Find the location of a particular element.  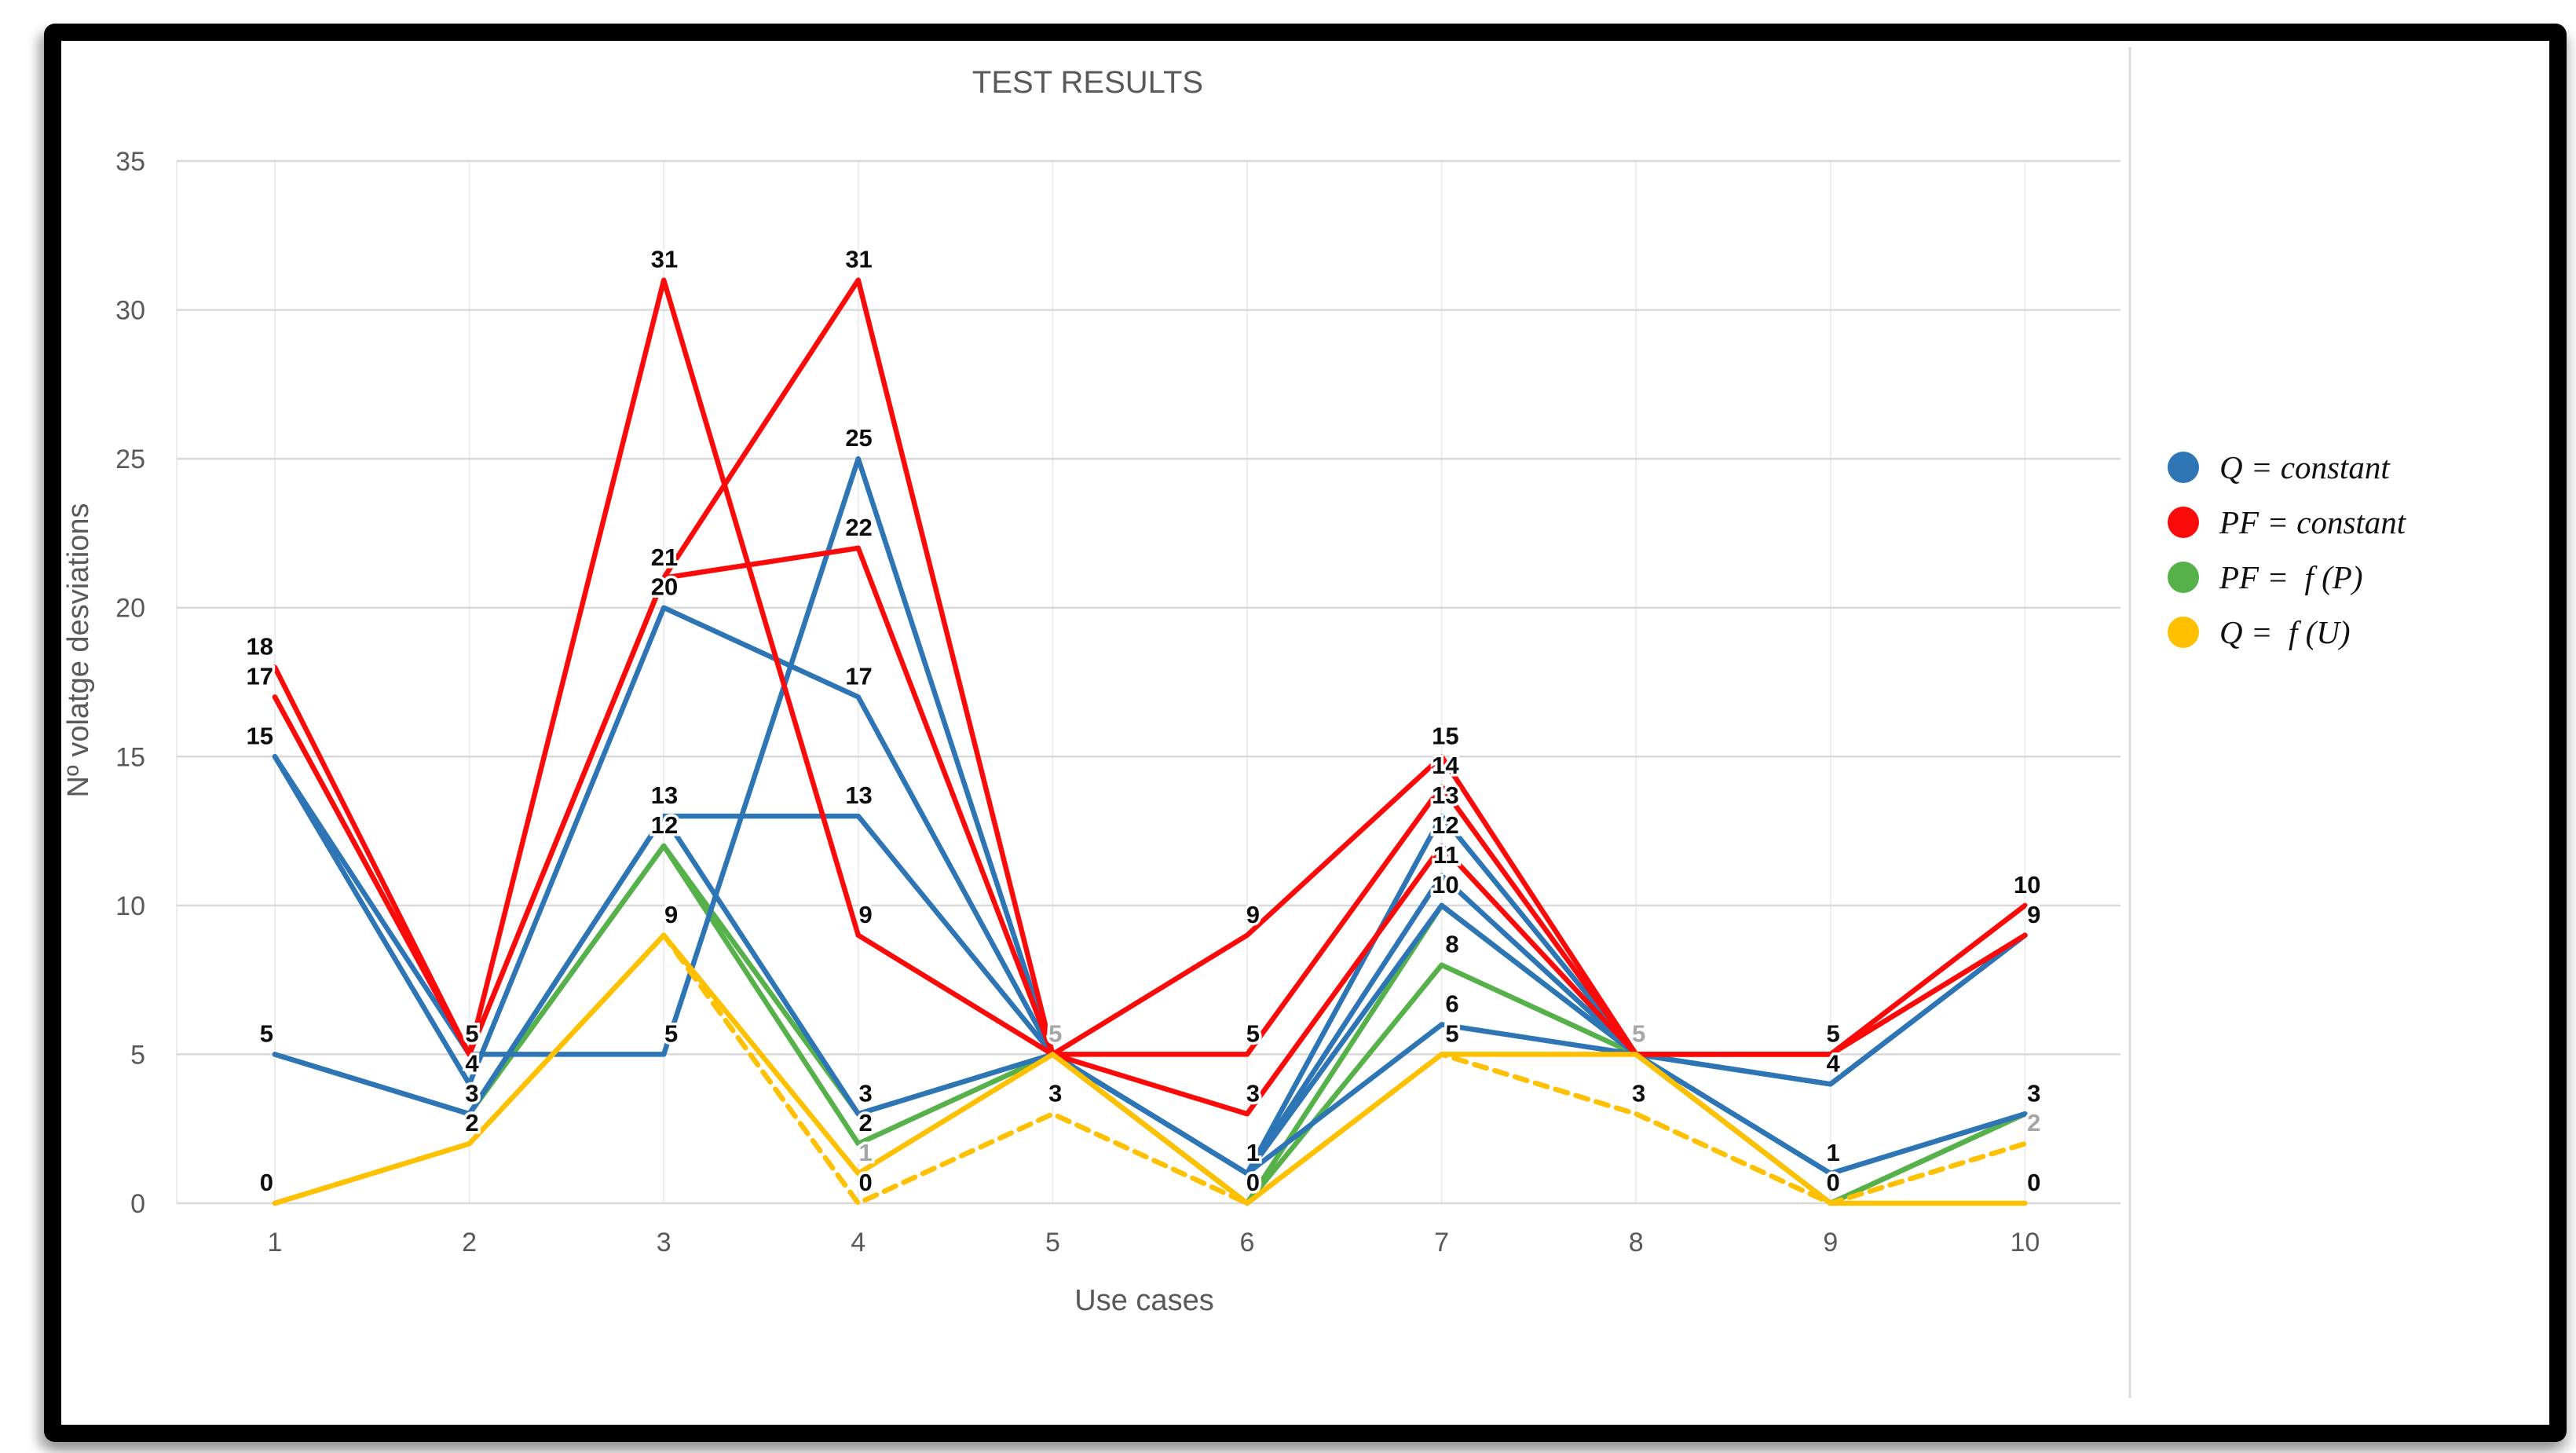

legend-item-q-constant: Q = constant is located at coordinates (2353, 467).